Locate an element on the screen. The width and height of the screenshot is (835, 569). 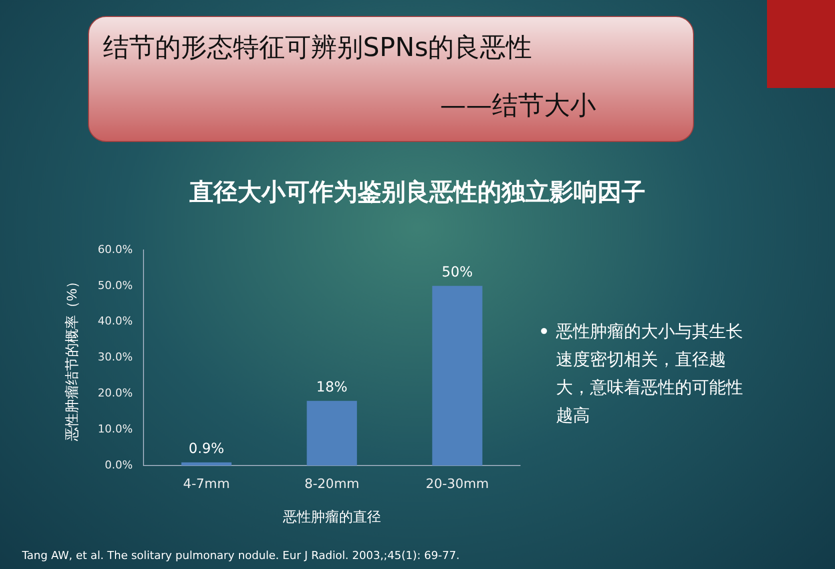
y-tick-label: 30.0% is located at coordinates (115, 357).